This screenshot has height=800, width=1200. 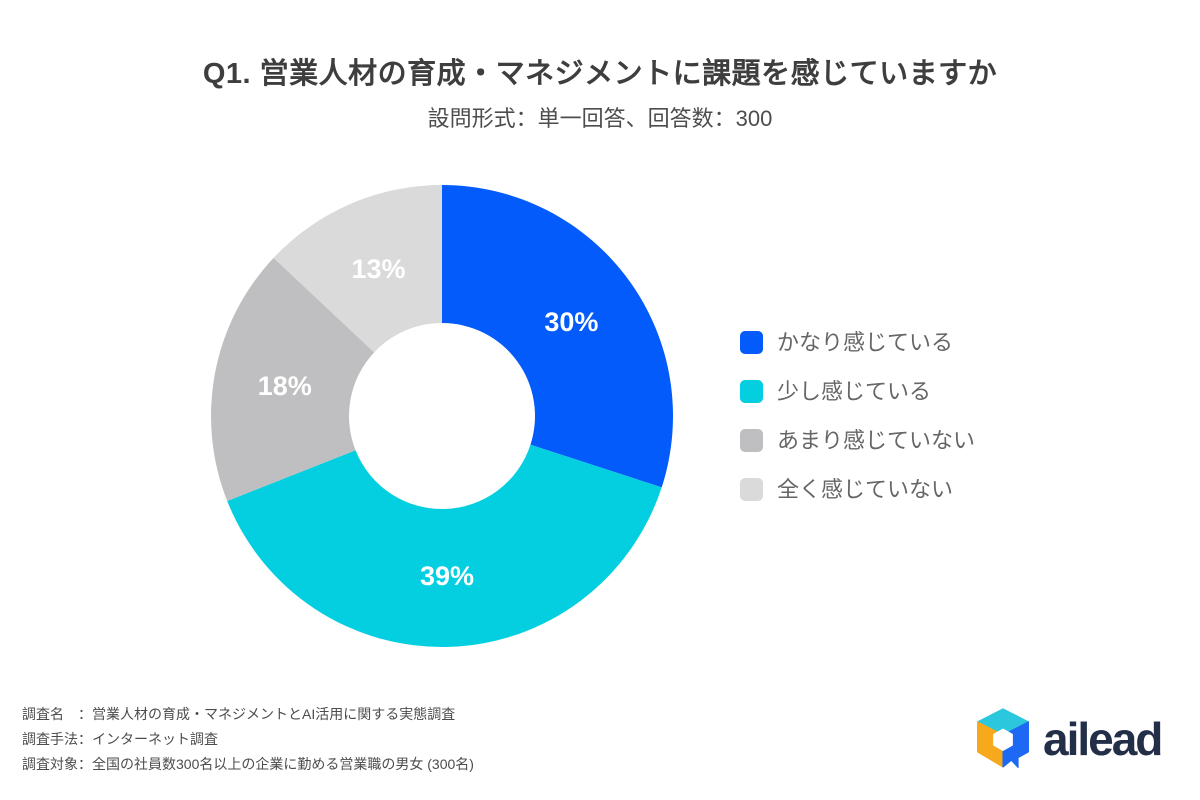 I want to click on legend-label: 少し感じている, so click(x=854, y=391).